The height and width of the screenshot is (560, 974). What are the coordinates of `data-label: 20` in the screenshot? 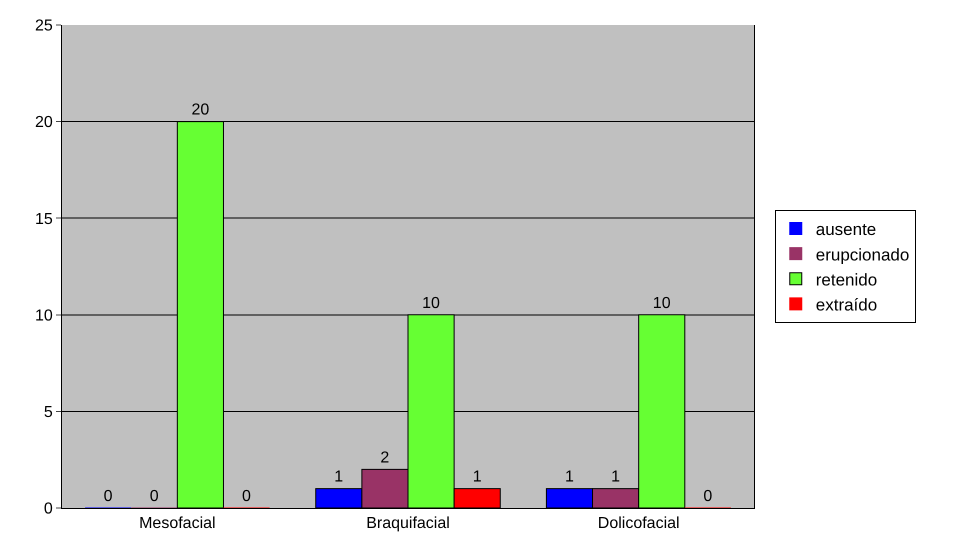 It's located at (200, 110).